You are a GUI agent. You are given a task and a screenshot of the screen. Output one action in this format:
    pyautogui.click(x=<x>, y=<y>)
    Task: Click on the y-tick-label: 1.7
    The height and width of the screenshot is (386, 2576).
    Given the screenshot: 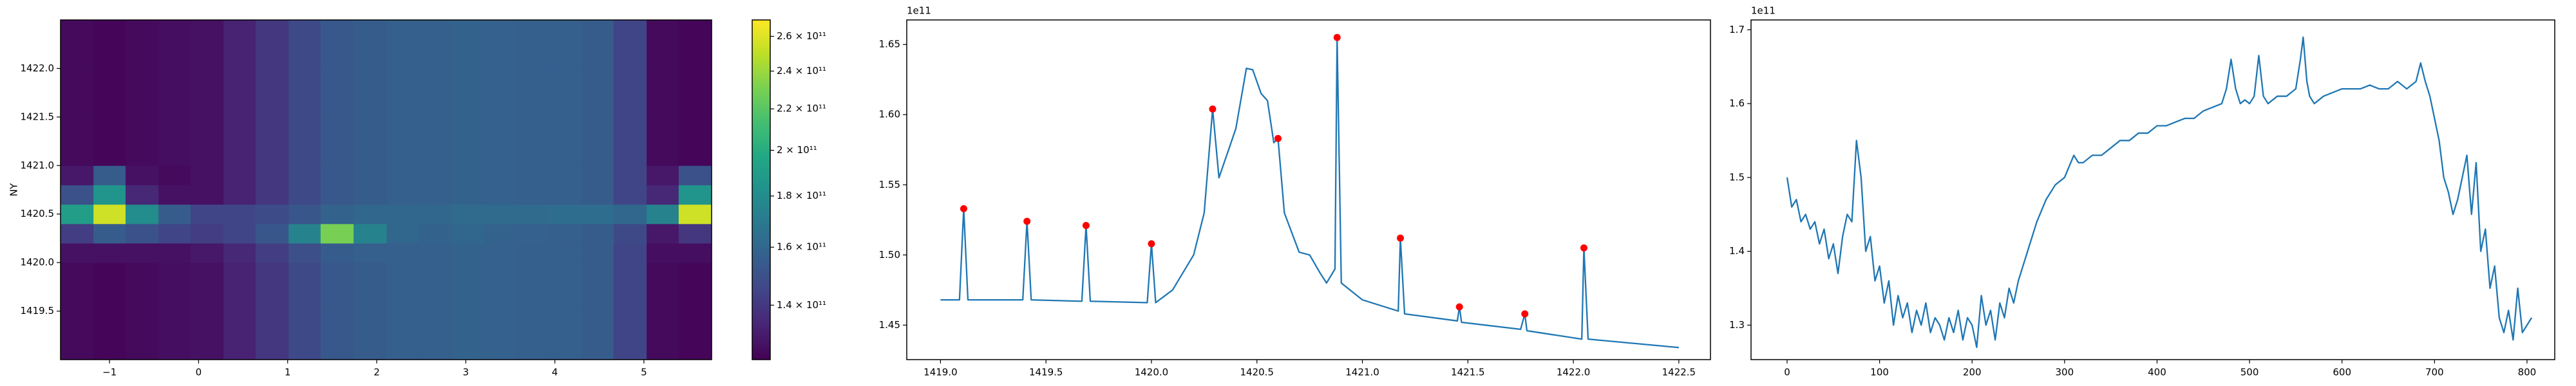 What is the action you would take?
    pyautogui.click(x=1737, y=29)
    